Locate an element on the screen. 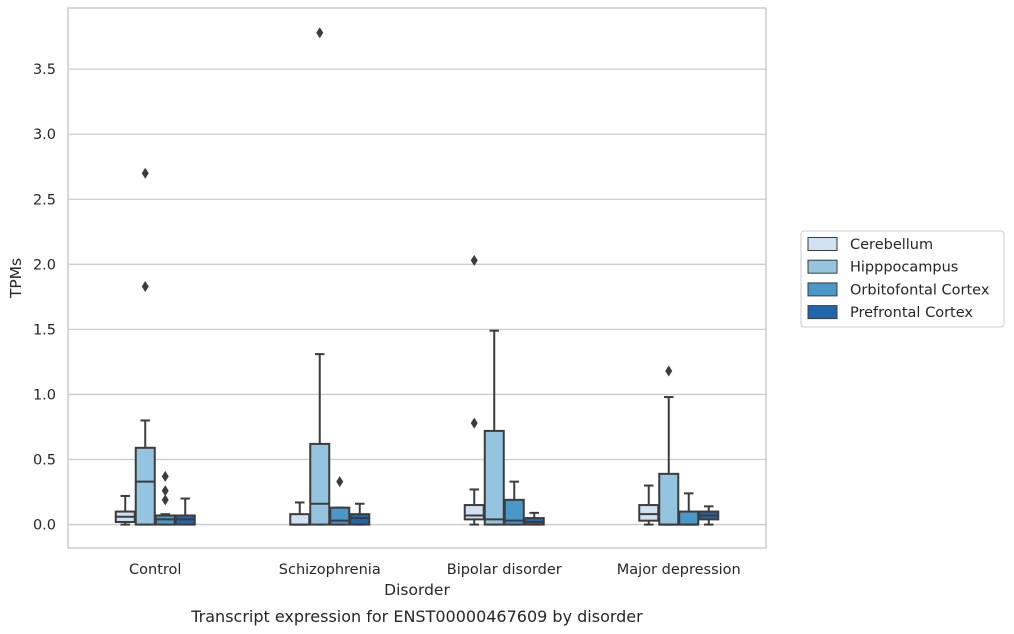  y-tick-label: 2.0 is located at coordinates (44, 265).